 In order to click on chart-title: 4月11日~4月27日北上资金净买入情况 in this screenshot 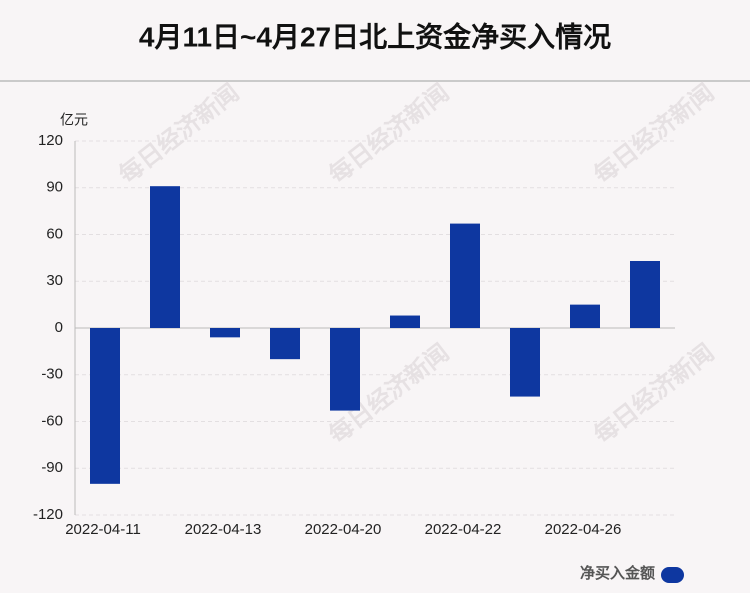, I will do `click(375, 36)`.